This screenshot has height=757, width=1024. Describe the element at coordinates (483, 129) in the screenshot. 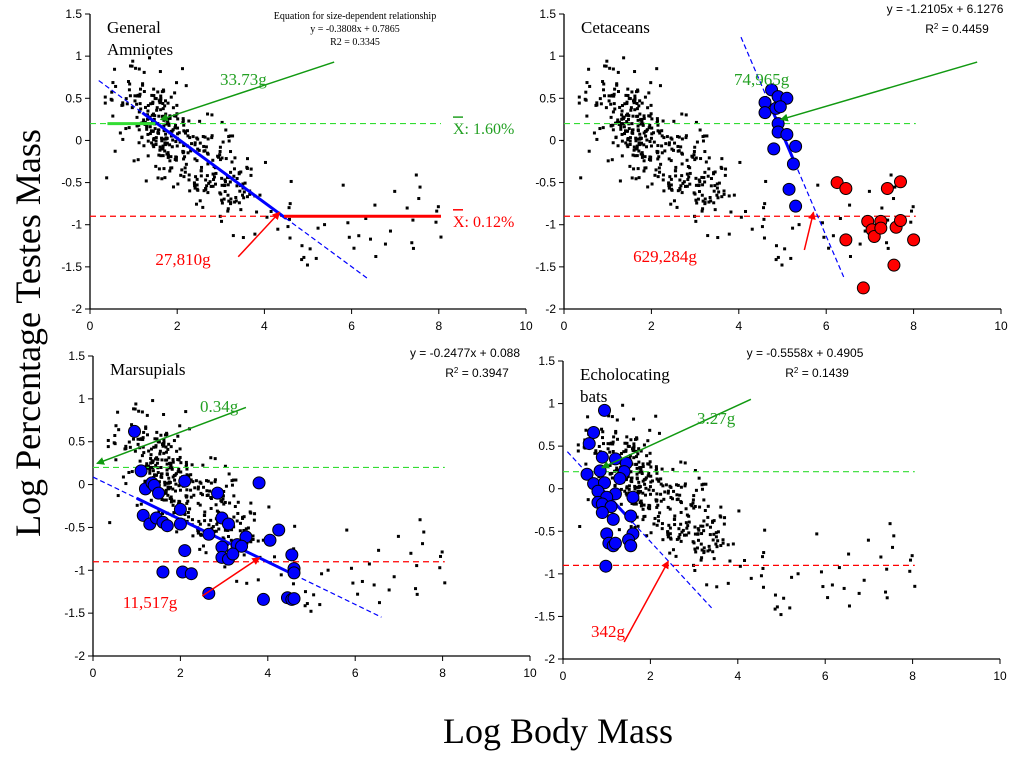

I see `mean-label-high: X: 1.60%` at that location.